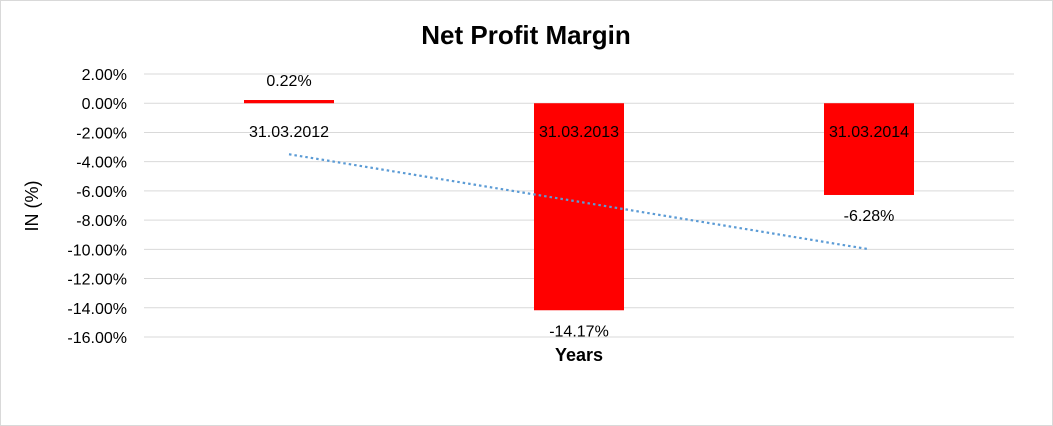 This screenshot has width=1053, height=426. I want to click on category-labels: 31.03.2012 31.03.2013 31.03.2014, so click(579, 132).